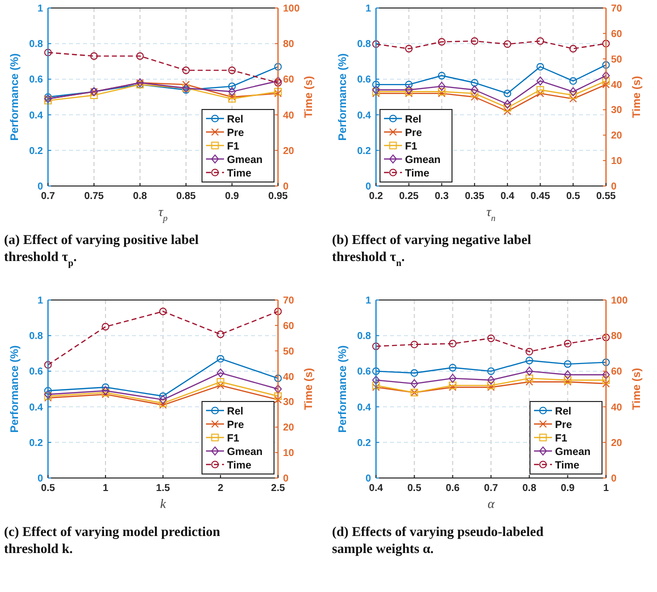  I want to click on x-tick-label: 2.5, so click(278, 488).